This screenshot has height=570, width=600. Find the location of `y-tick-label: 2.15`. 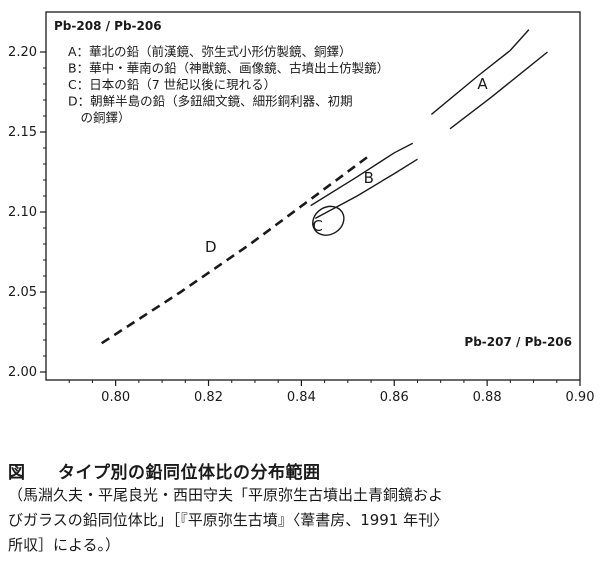

y-tick-label: 2.15 is located at coordinates (22, 132).